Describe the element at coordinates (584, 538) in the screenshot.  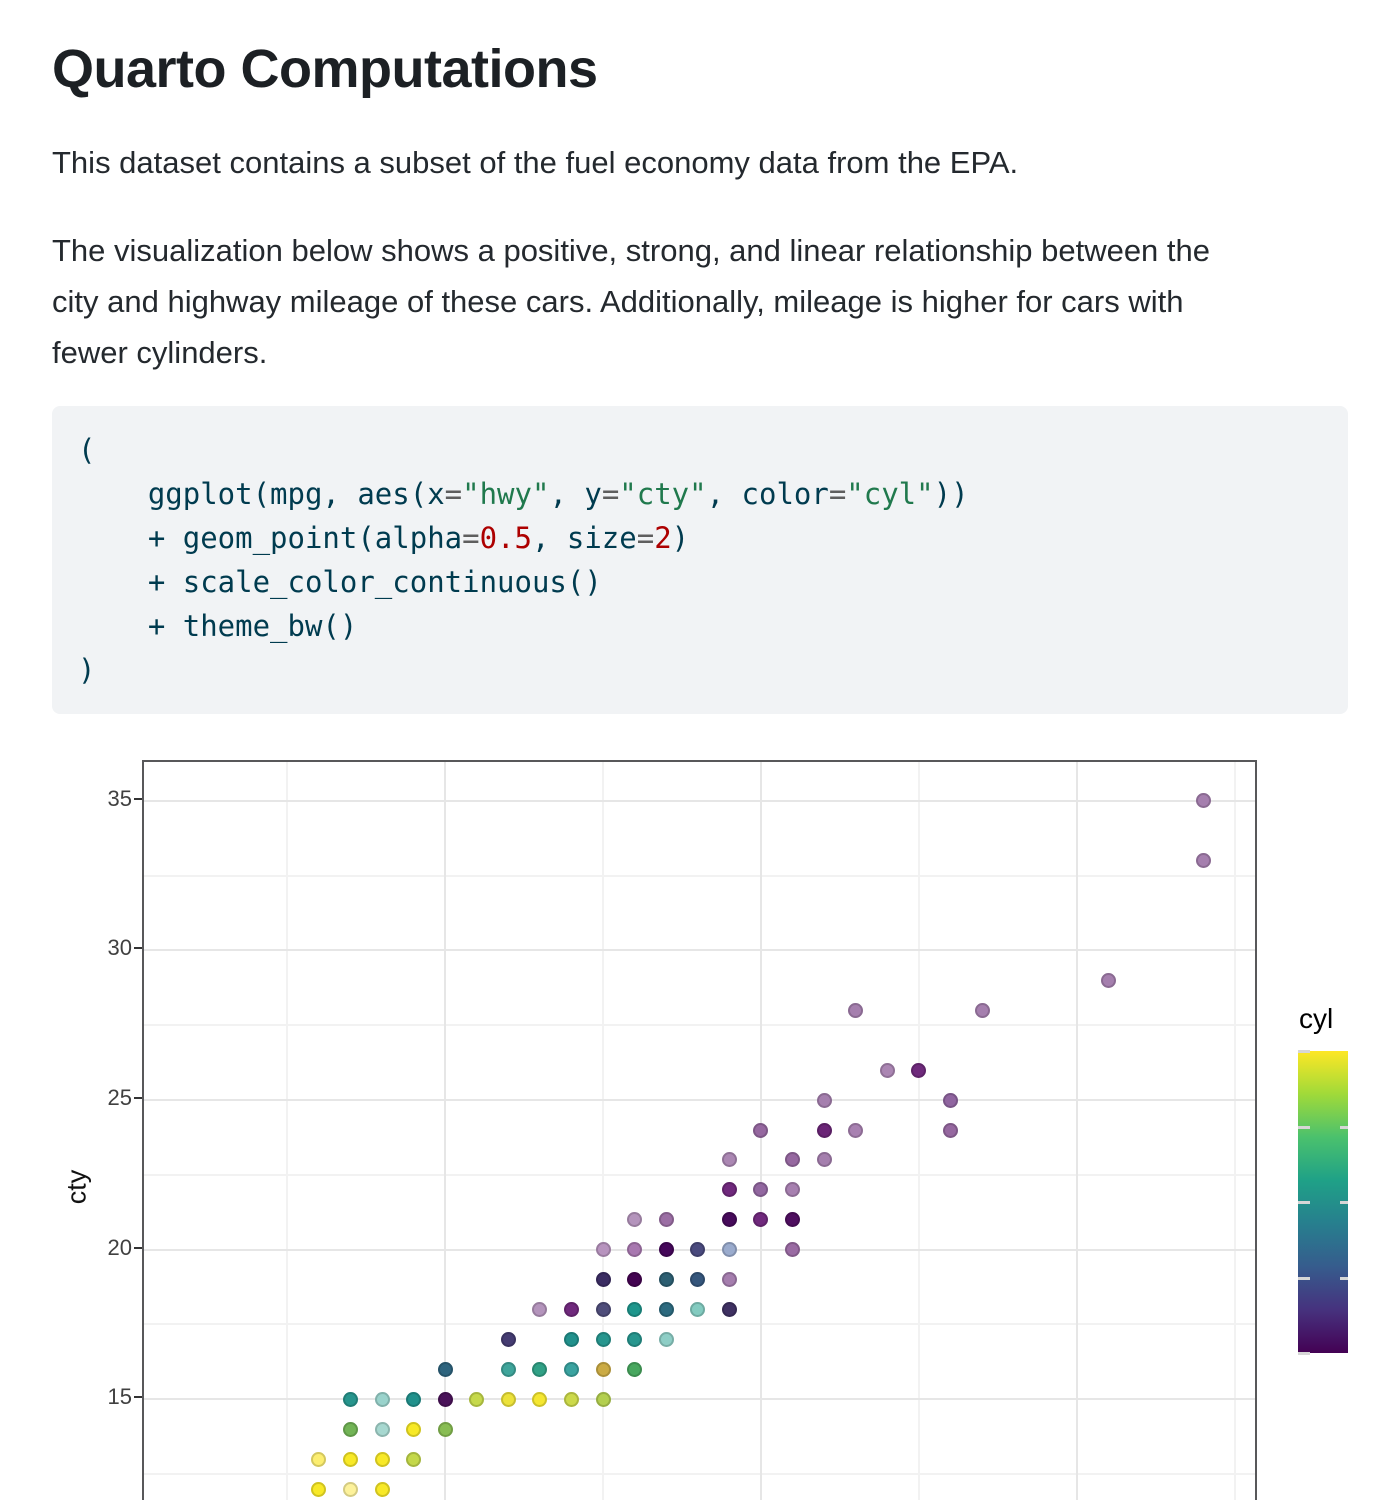
I see `code-token: , size` at that location.